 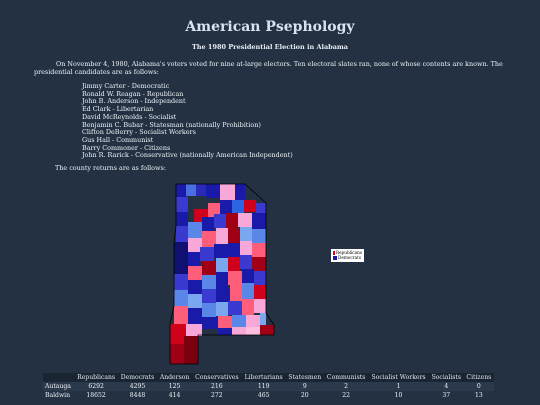 I want to click on legend-entry-democrats: Democrats, so click(x=347, y=257).